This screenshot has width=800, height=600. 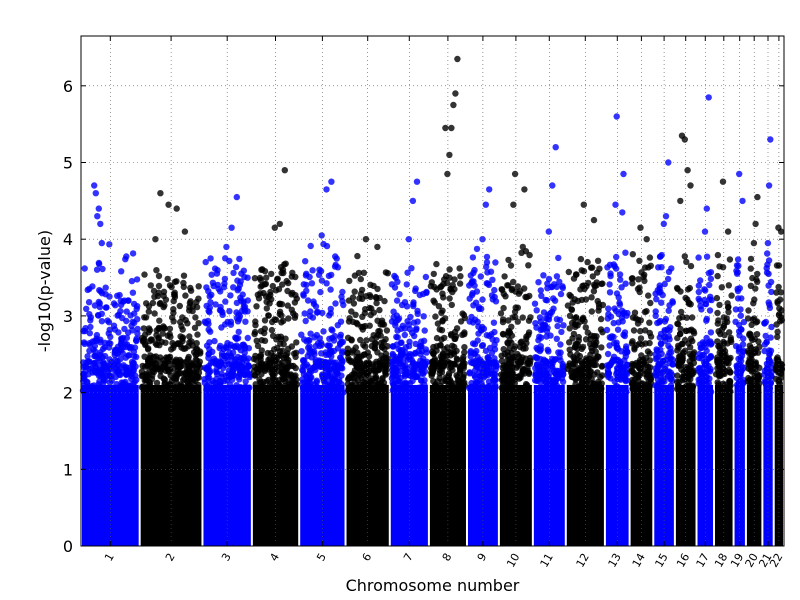 What do you see at coordinates (776, 560) in the screenshot?
I see `x-tick-label-22: 22` at bounding box center [776, 560].